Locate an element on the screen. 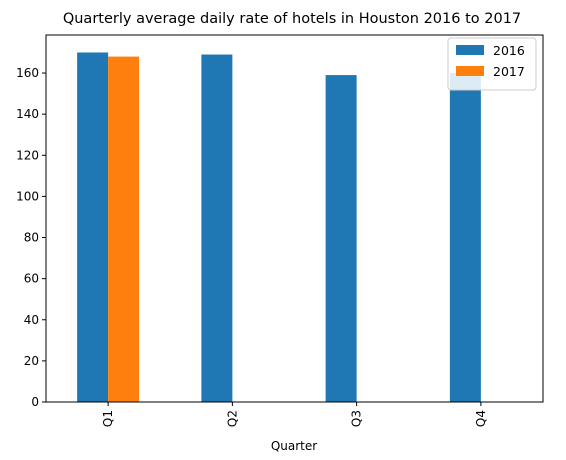 Image resolution: width=566 pixels, height=460 pixels. y-tick-label: 160 is located at coordinates (27, 73).